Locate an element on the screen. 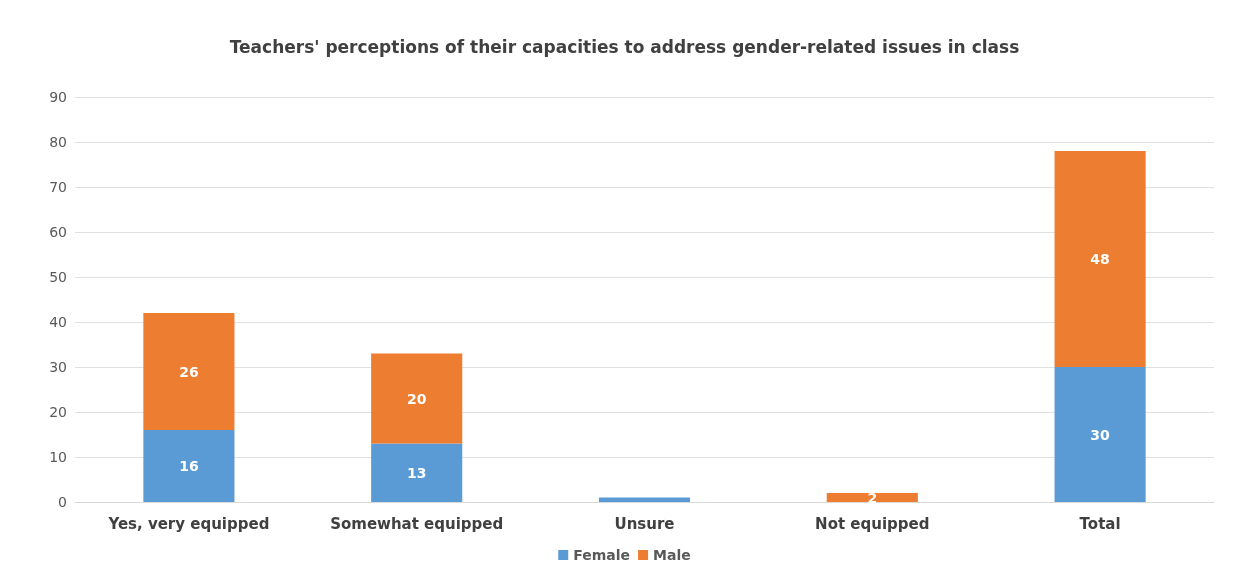  data-label: 16 is located at coordinates (189, 466).